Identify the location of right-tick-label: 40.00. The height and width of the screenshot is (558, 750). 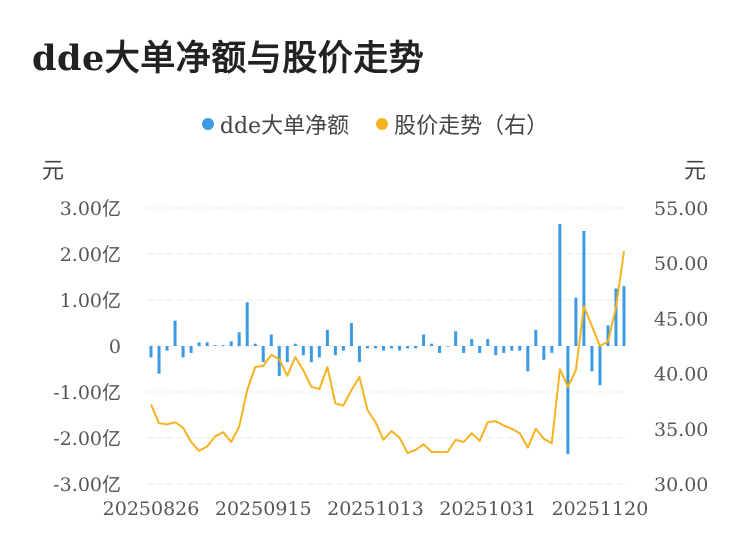
(681, 375).